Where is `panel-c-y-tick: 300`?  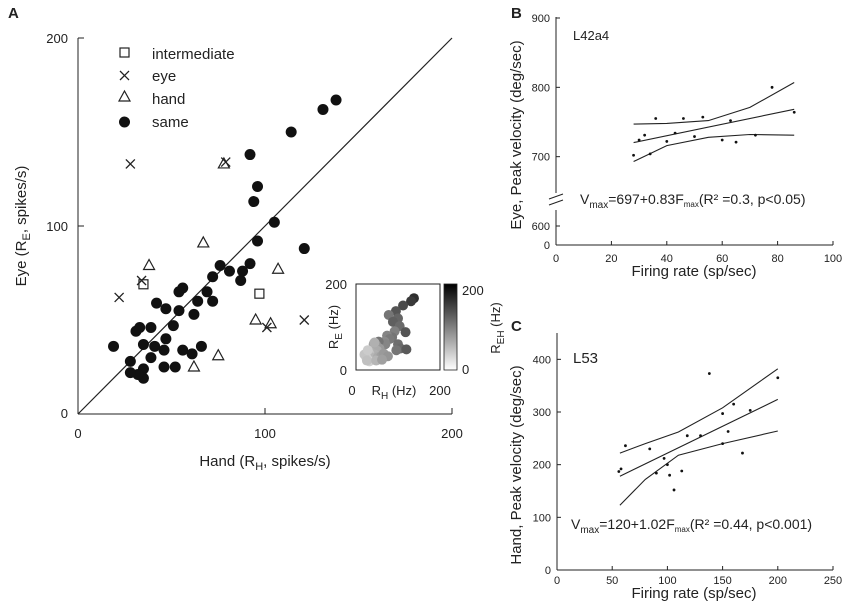 panel-c-y-tick: 300 is located at coordinates (542, 413).